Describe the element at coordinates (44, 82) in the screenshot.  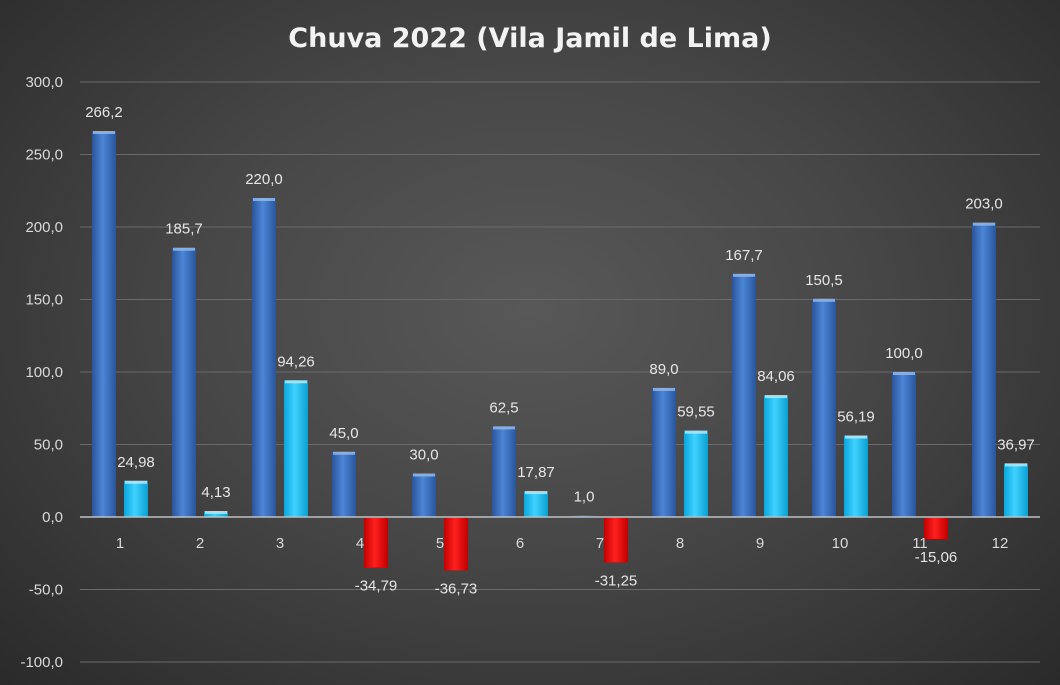
I see `y-tick-label: 300,0` at that location.